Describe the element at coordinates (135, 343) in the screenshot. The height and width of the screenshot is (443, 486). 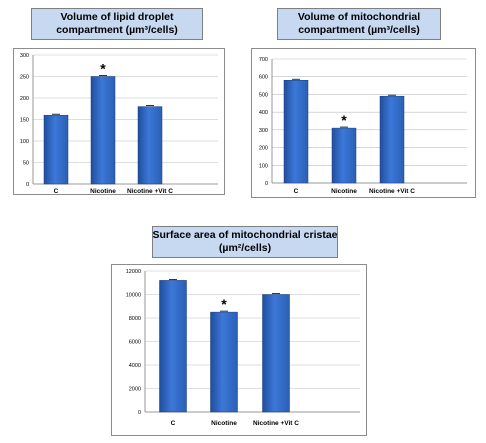
I see `y-tick-label: 6000` at that location.